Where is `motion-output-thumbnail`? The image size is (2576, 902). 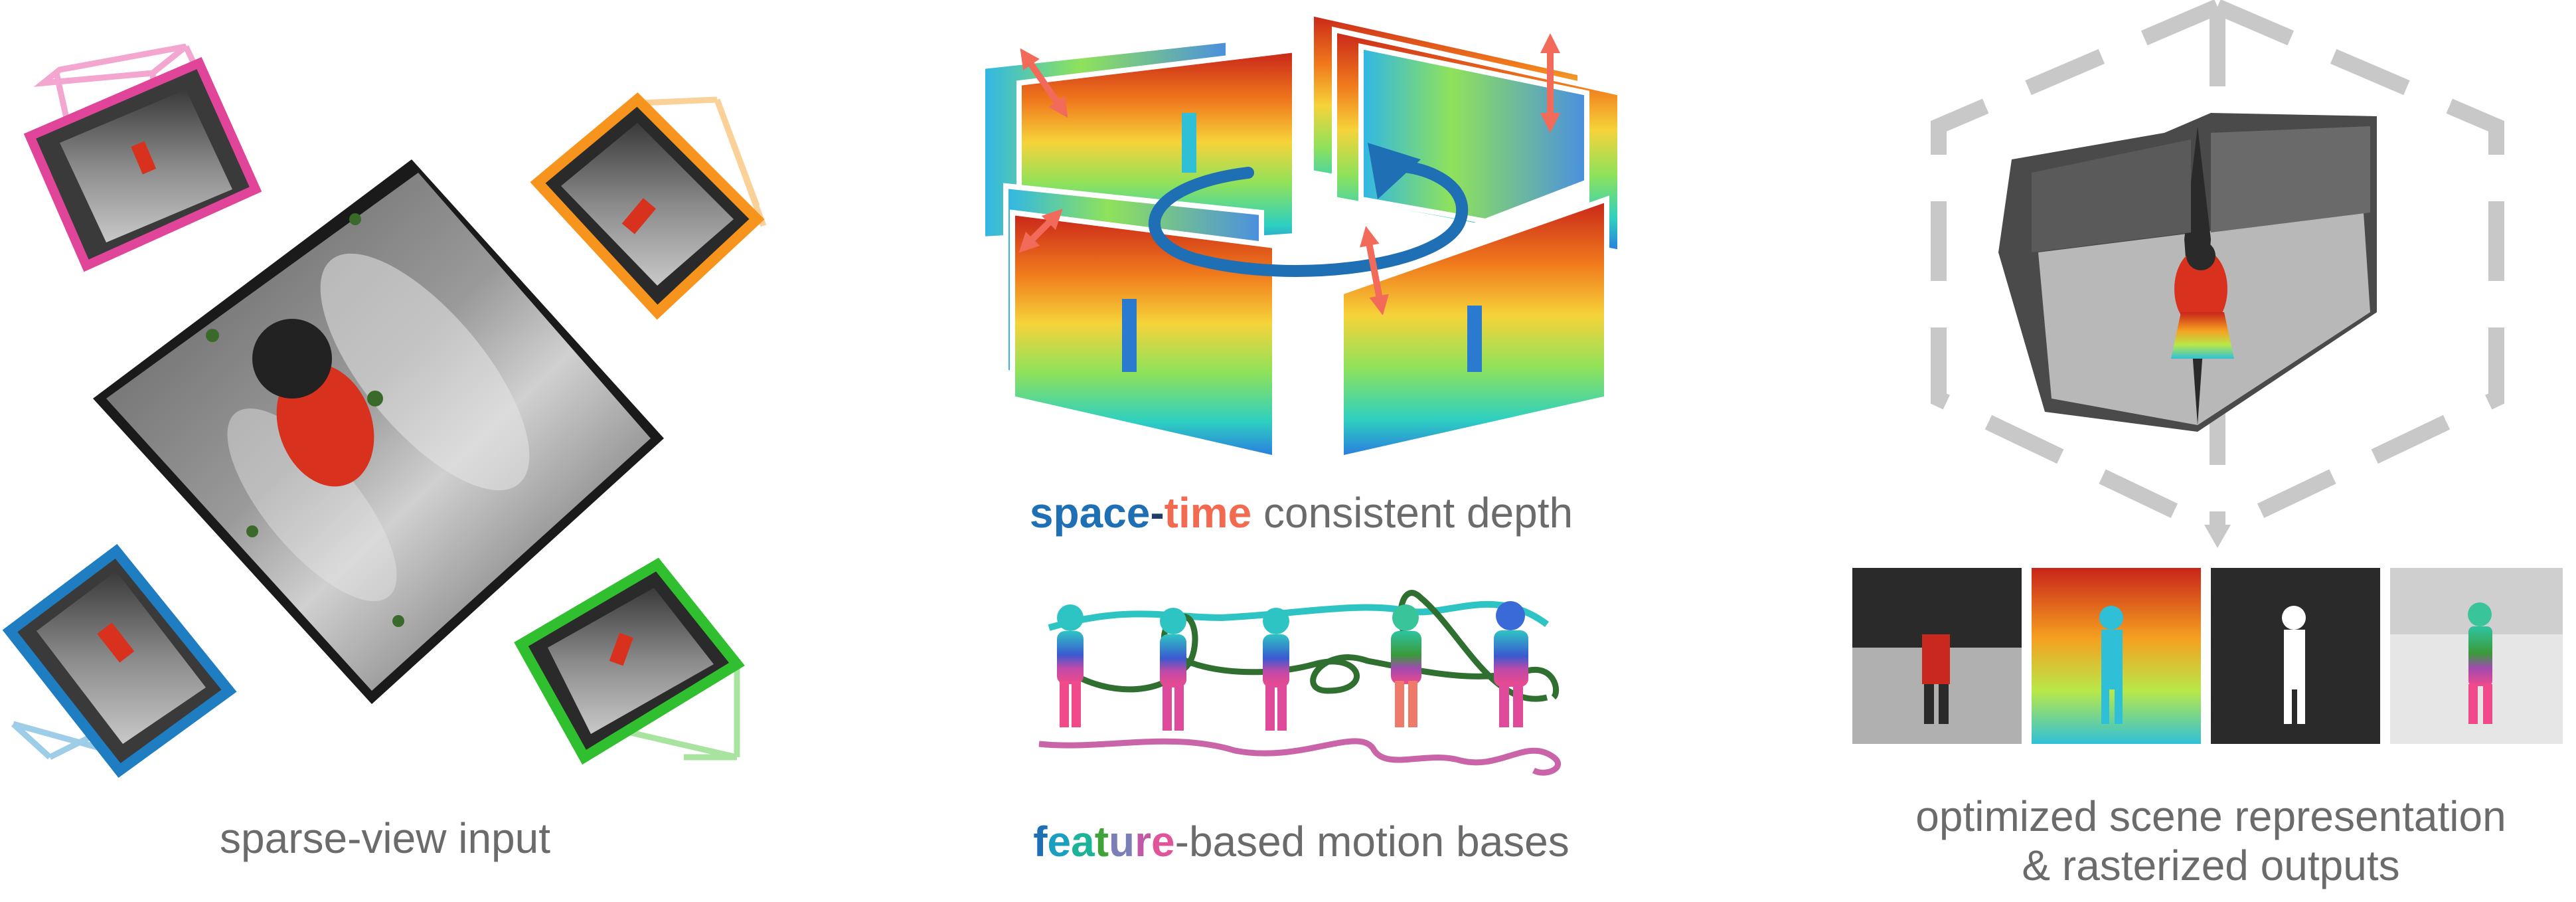 motion-output-thumbnail is located at coordinates (2476, 656).